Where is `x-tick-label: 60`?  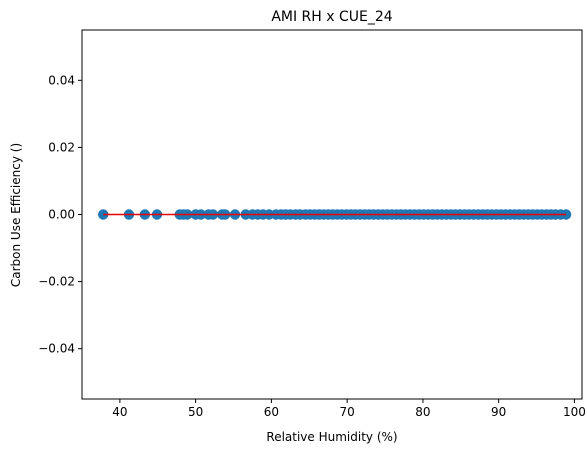
x-tick-label: 60 is located at coordinates (271, 412).